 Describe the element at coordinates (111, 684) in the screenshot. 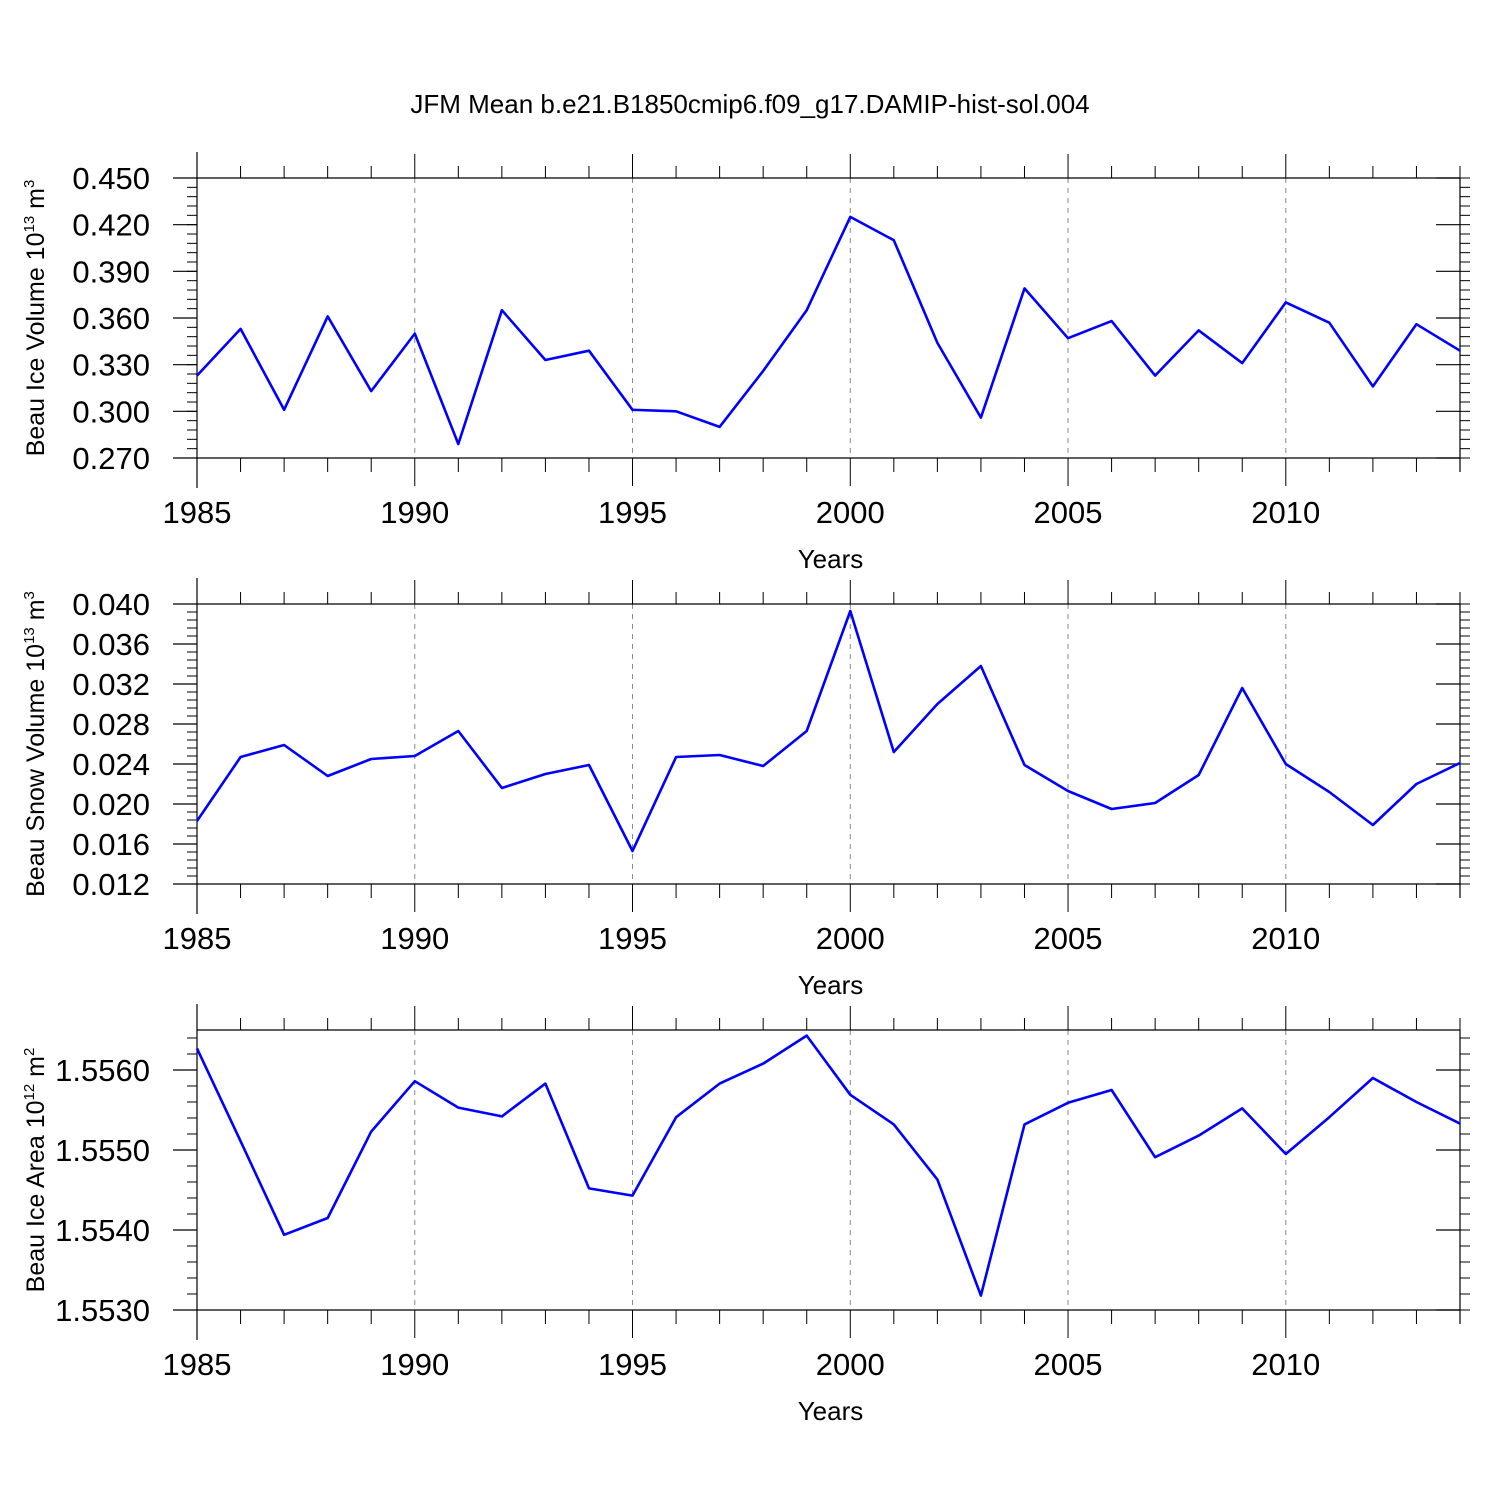

I see `y-tick-label-0.032: 0.032` at that location.